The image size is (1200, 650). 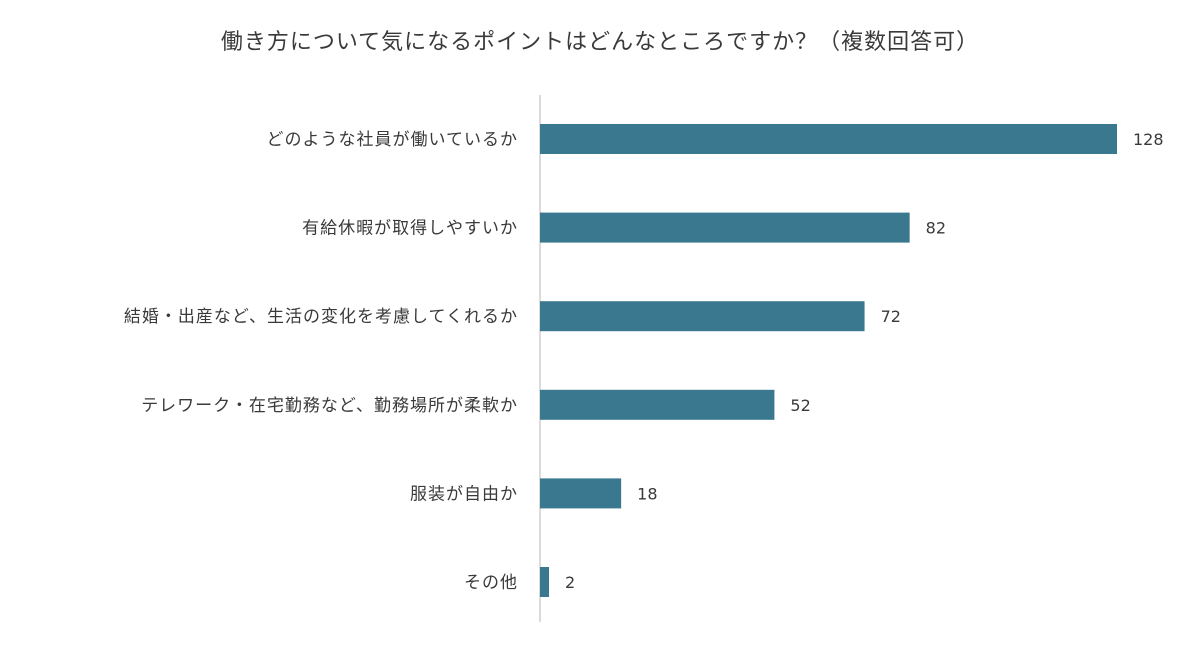 What do you see at coordinates (600, 42) in the screenshot?
I see `chart-title: 働き方について気になるポイントはどんなところですか？（複数回答可）` at bounding box center [600, 42].